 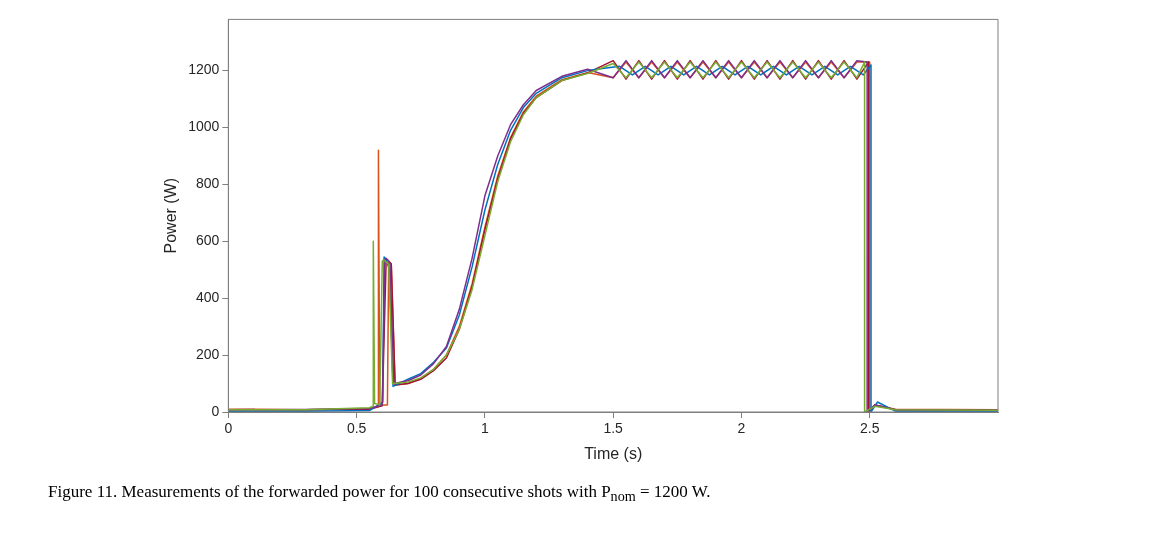 What do you see at coordinates (207, 183) in the screenshot?
I see `y-tick-label: 800` at bounding box center [207, 183].